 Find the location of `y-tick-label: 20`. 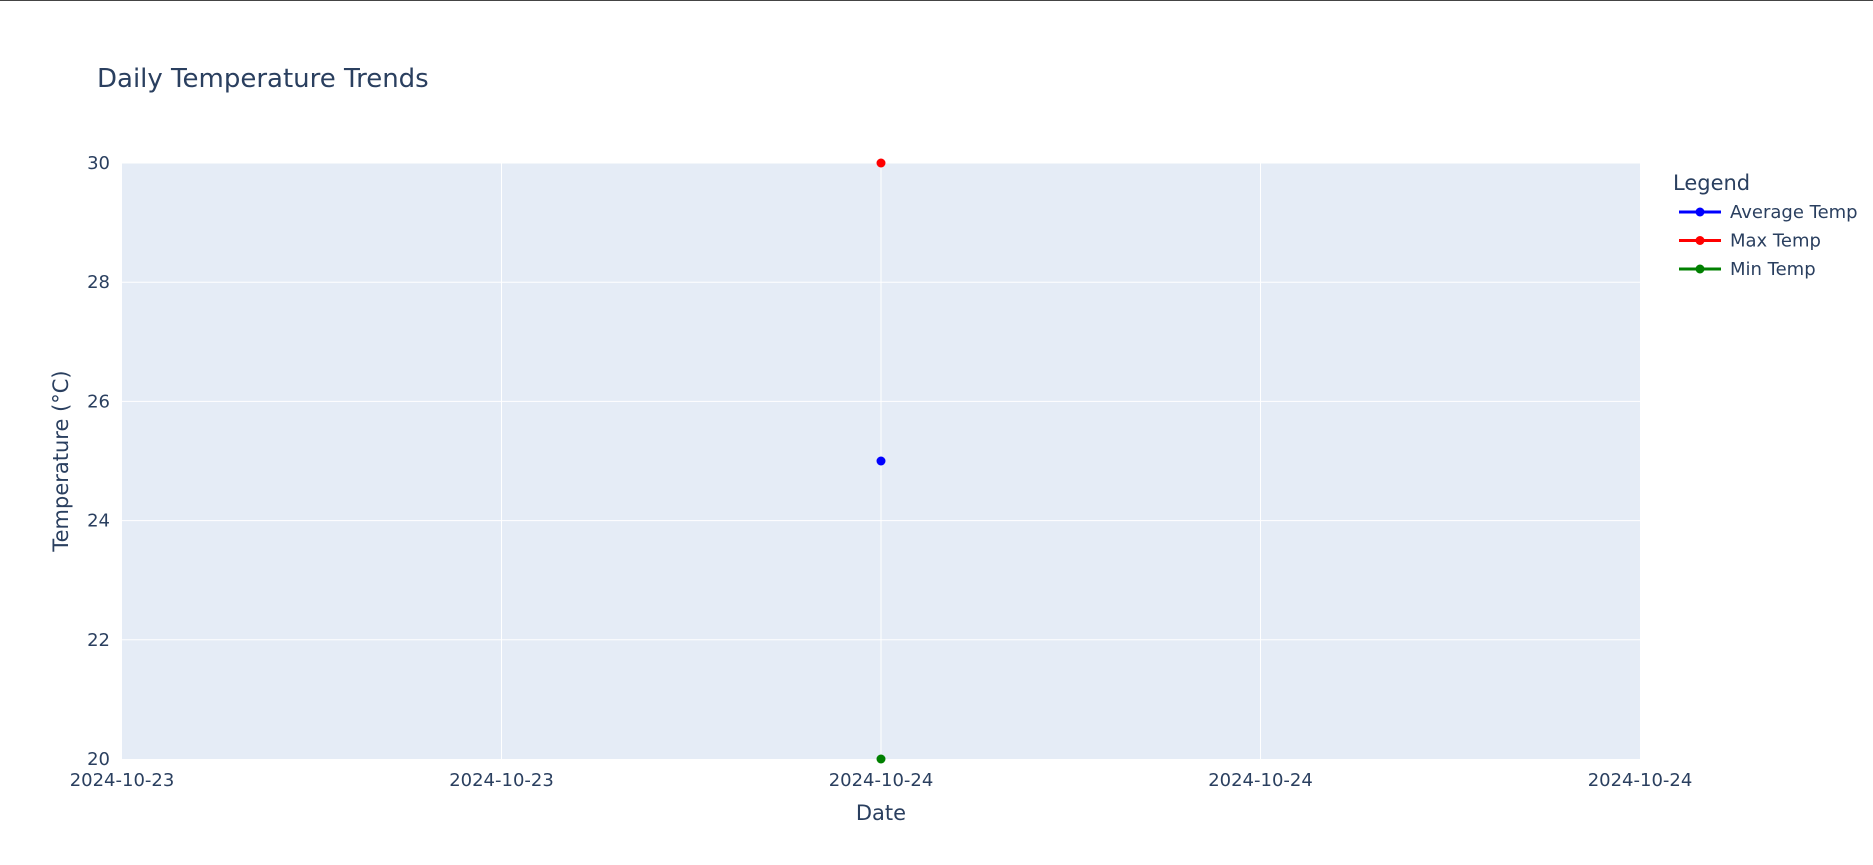

y-tick-label: 20 is located at coordinates (98, 759).